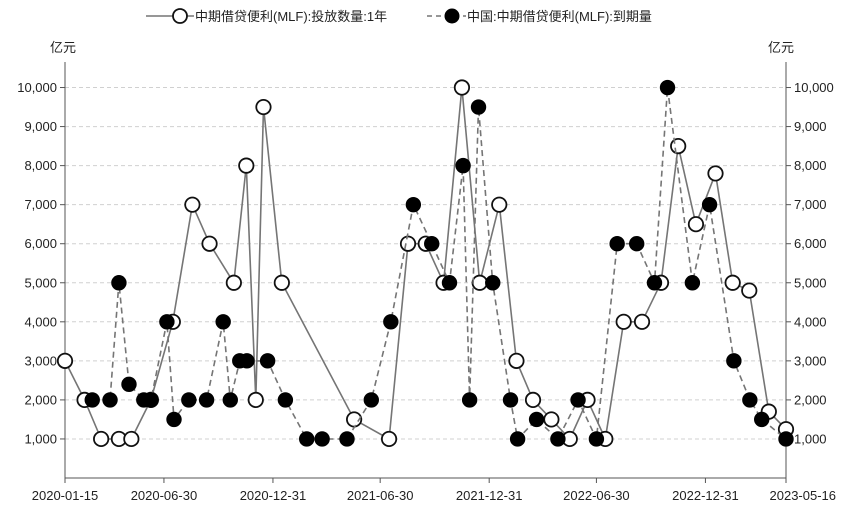  I want to click on legend-label: 中国:中期借贷便利(MLF):到期量, so click(559, 16).